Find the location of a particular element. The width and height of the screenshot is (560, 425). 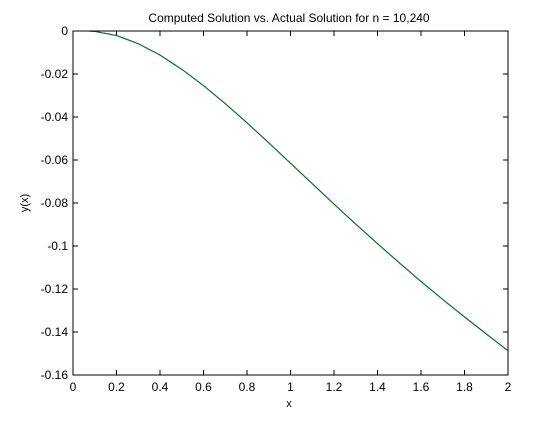

x-tick-label: 1.8 is located at coordinates (464, 387).